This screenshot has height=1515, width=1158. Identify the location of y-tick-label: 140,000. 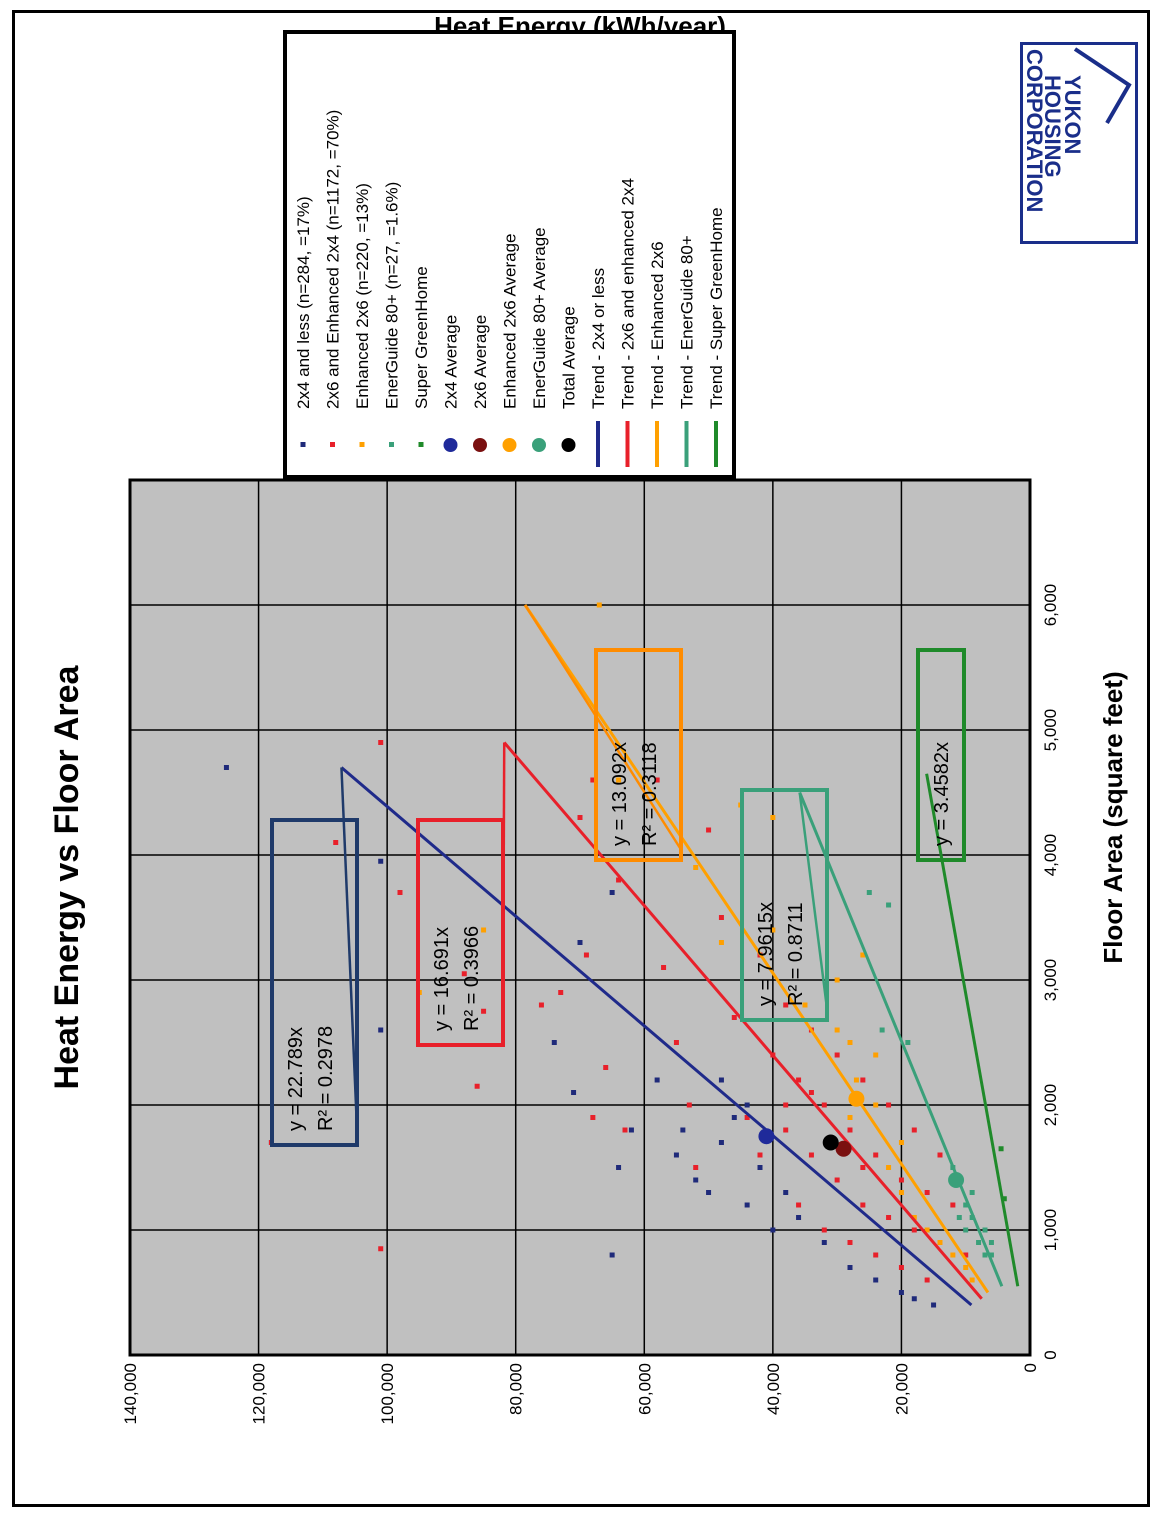
(130, 1393).